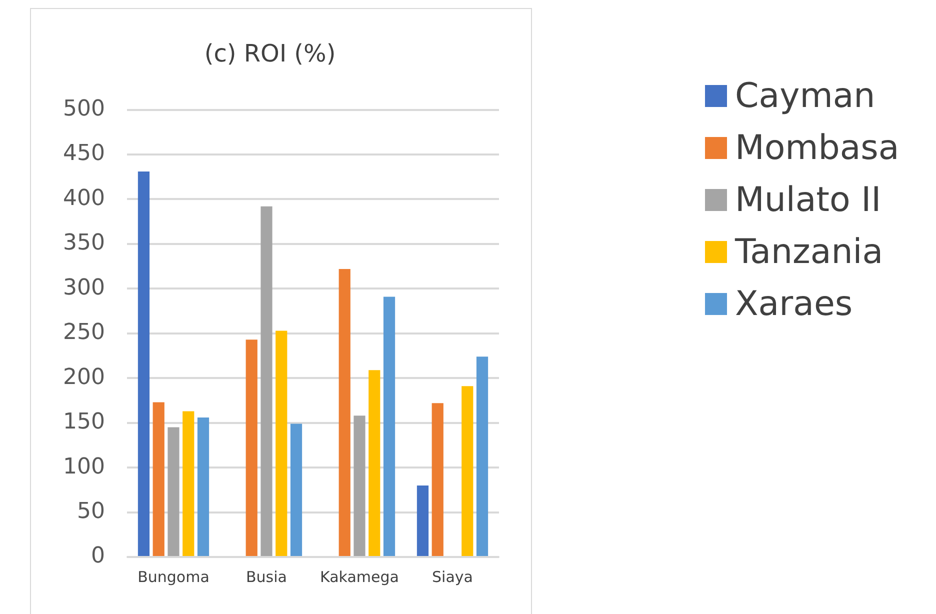 The image size is (936, 614). Describe the element at coordinates (805, 96) in the screenshot. I see `legend-label: Cayman` at that location.